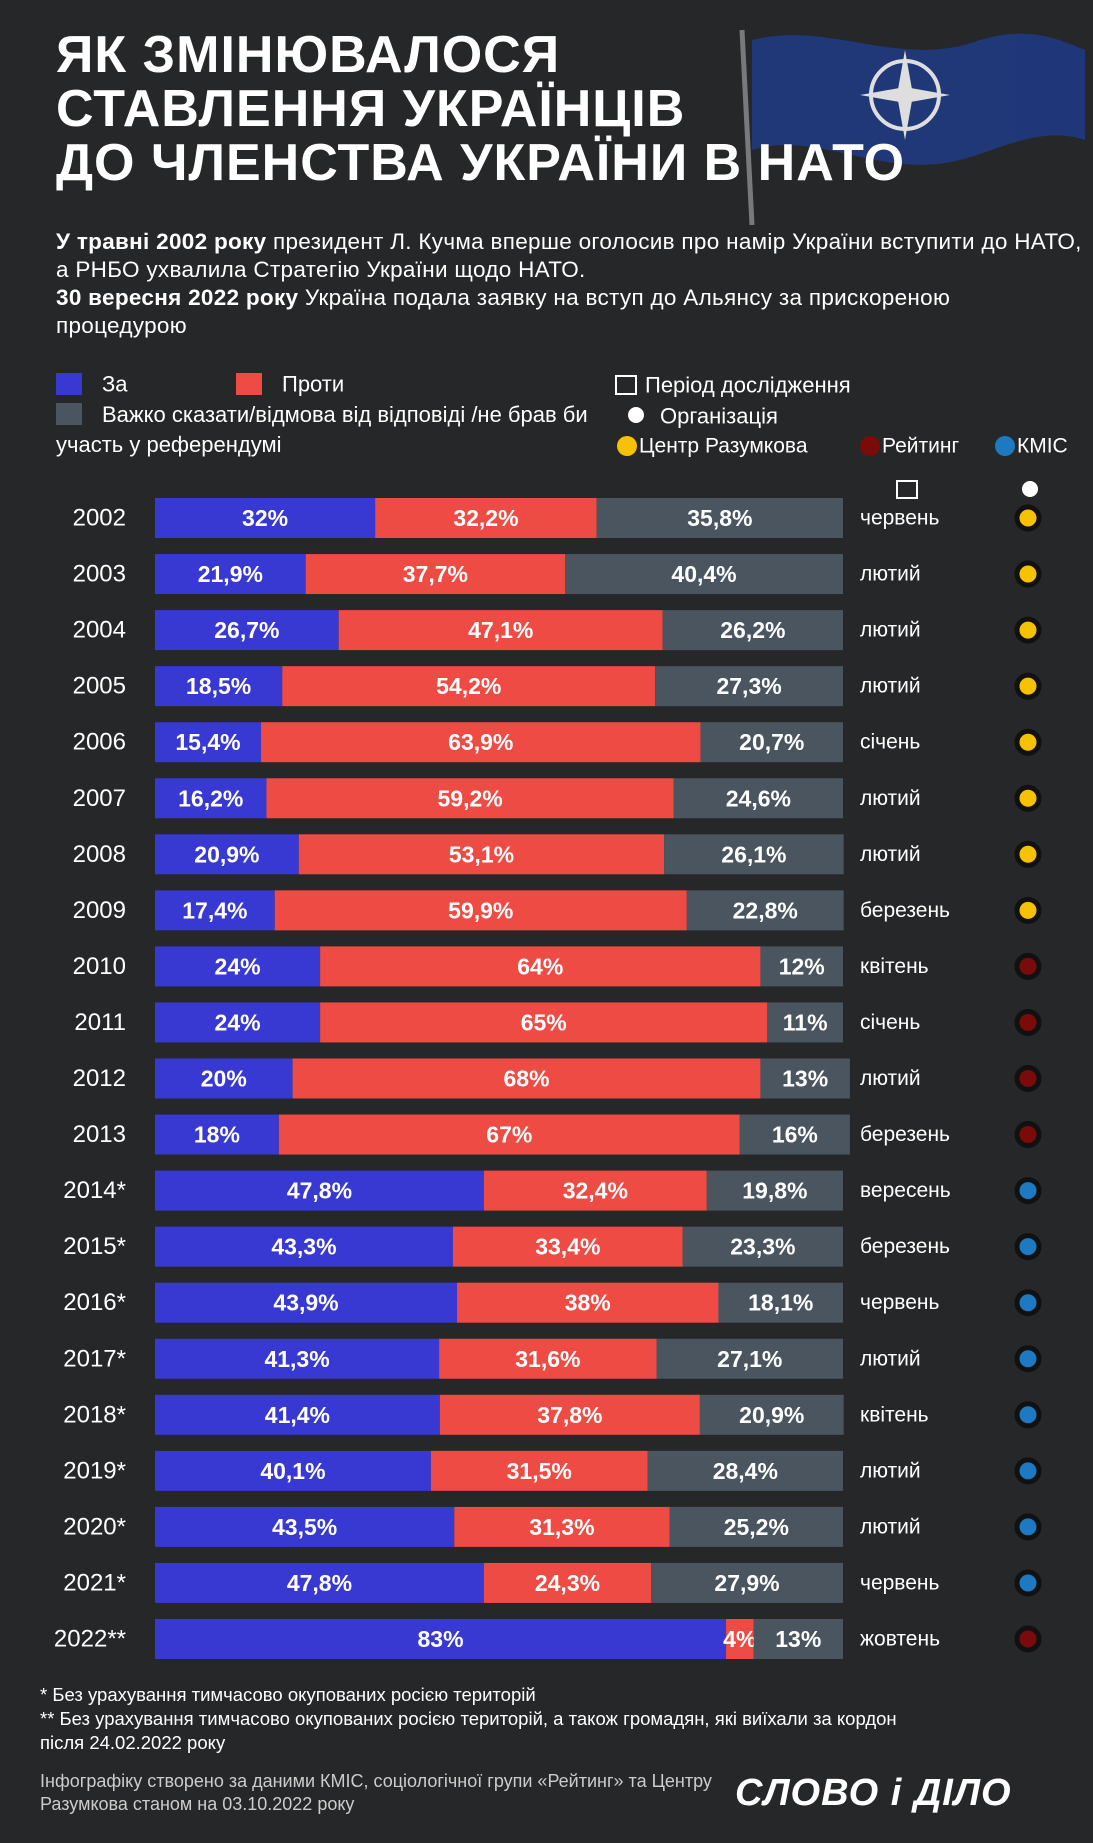 The width and height of the screenshot is (1093, 1843). I want to click on value-label: 27,3%, so click(748, 686).